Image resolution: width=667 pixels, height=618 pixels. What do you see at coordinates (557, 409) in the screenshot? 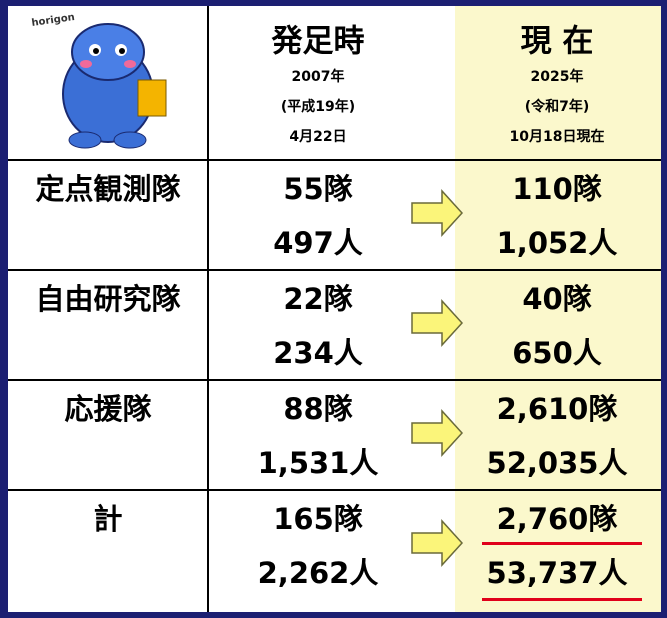
I see `current-teams: 2,610隊` at bounding box center [557, 409].